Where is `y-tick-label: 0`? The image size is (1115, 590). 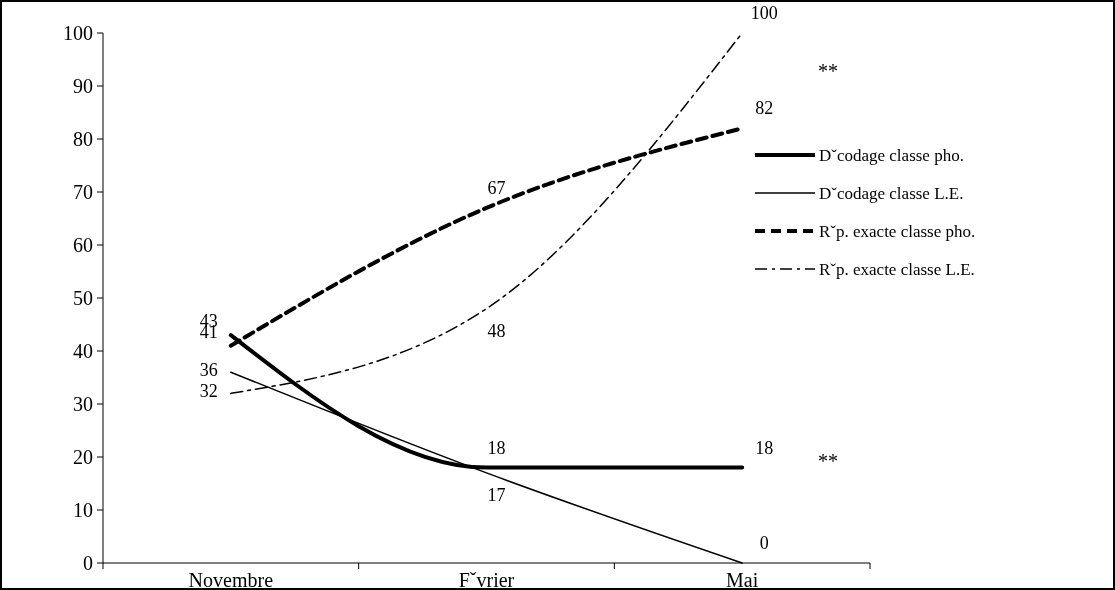
y-tick-label: 0 is located at coordinates (88, 563).